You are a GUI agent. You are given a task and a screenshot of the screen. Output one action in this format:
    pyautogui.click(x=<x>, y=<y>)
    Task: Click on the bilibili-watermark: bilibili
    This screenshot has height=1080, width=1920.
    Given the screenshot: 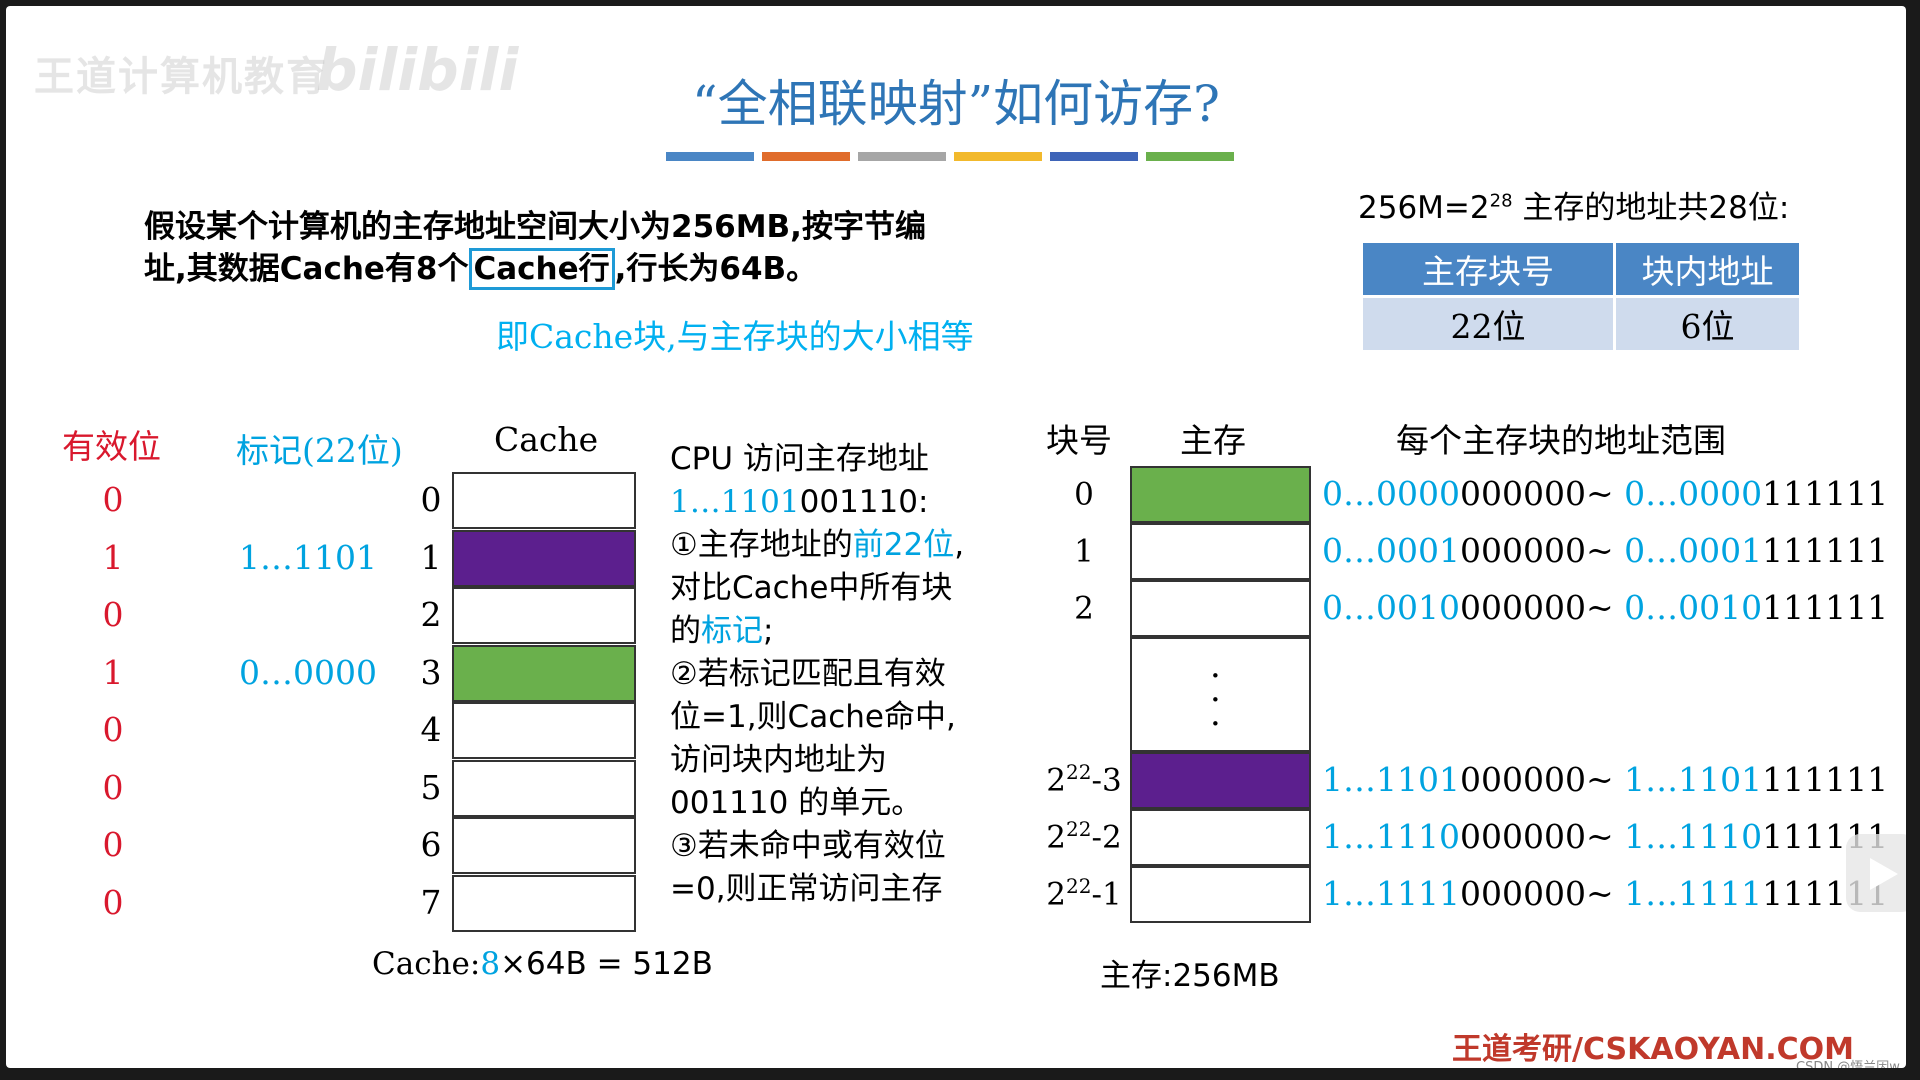 What is the action you would take?
    pyautogui.click(x=417, y=70)
    